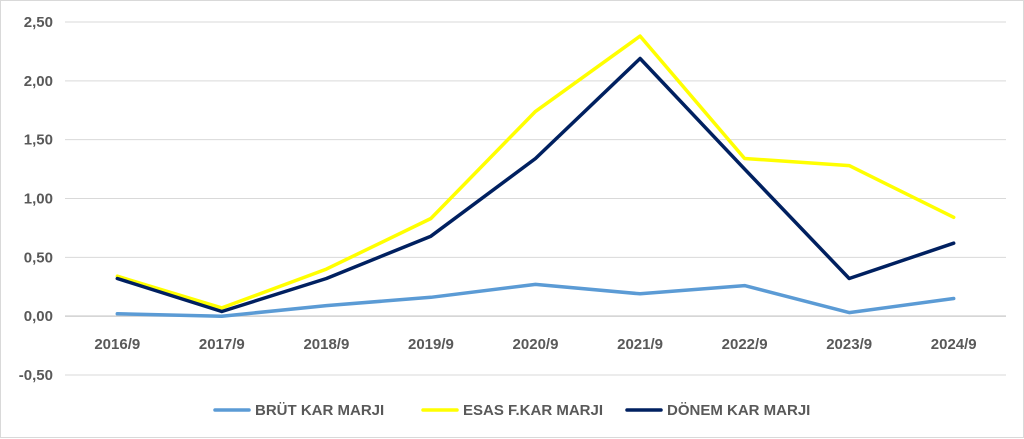 The height and width of the screenshot is (439, 1024). I want to click on x-tick-label: 2021/9, so click(640, 344).